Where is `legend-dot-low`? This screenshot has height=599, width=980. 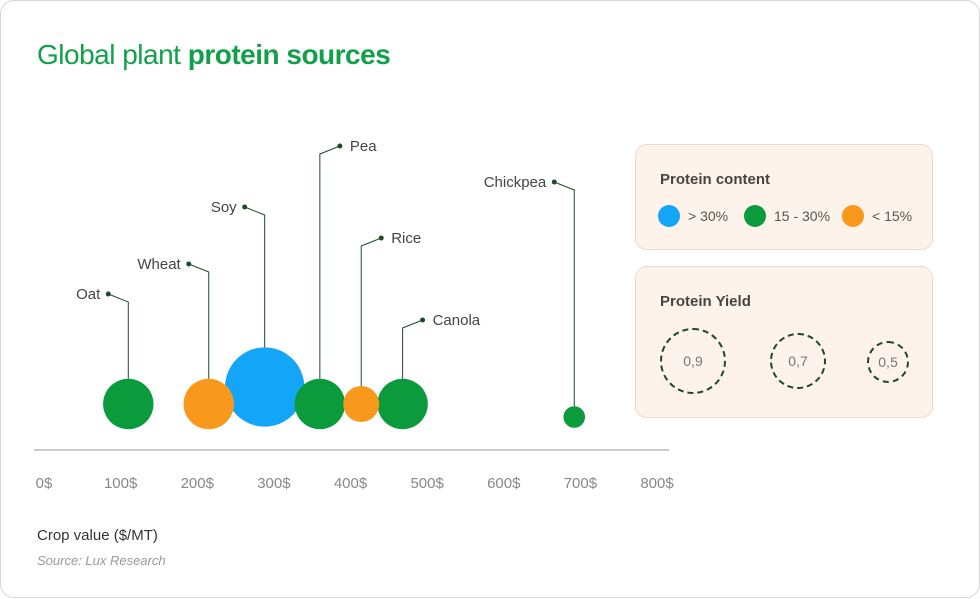
legend-dot-low is located at coordinates (853, 216).